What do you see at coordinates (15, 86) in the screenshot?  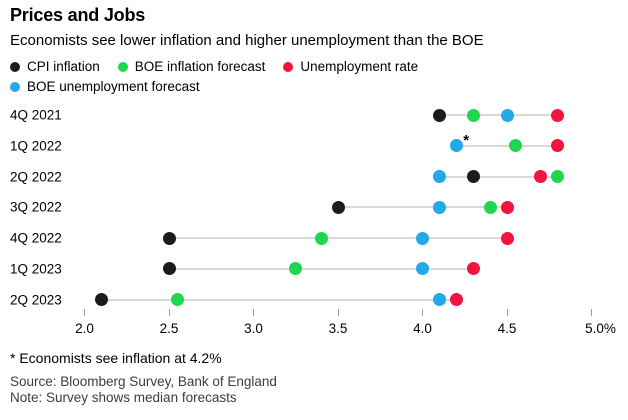 I see `boe_unemployment-legend-dot-icon` at bounding box center [15, 86].